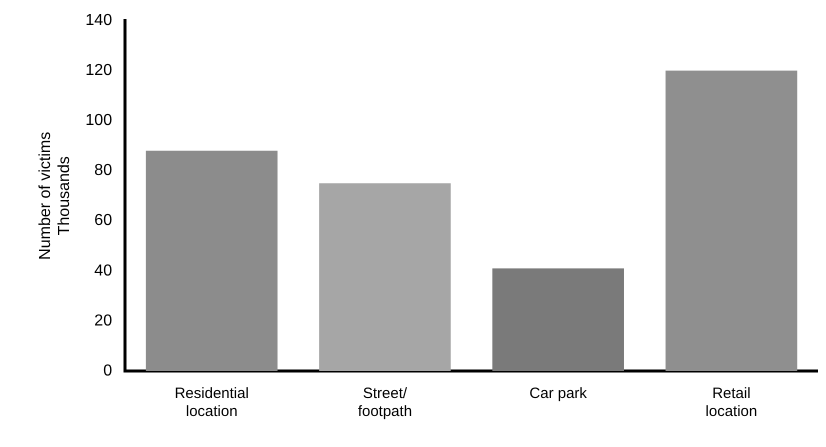 The image size is (826, 447). I want to click on y-tick-label: 40, so click(103, 271).